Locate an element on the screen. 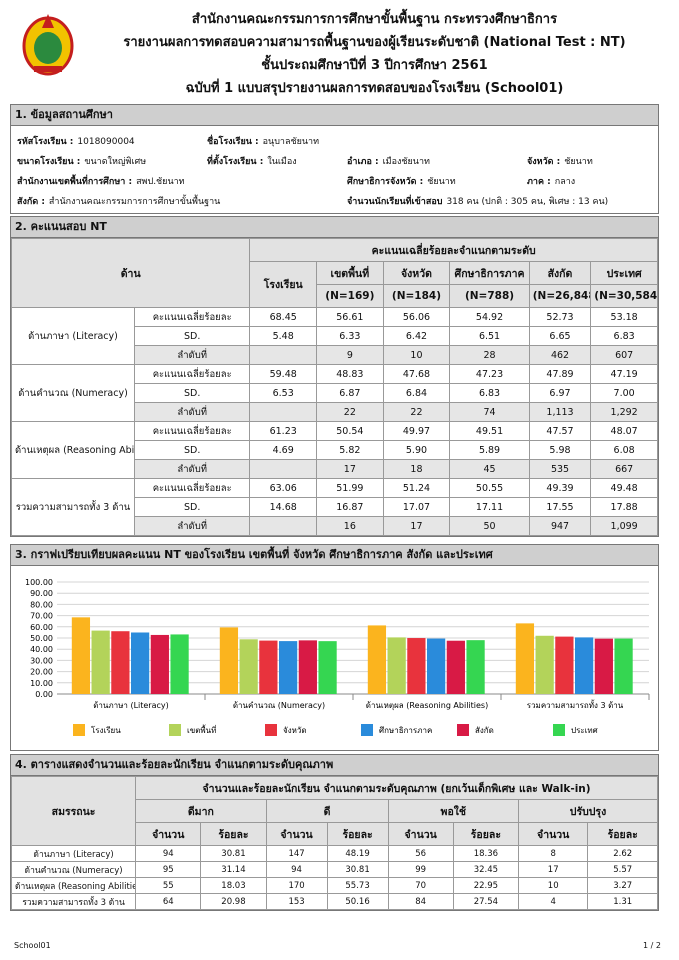  cell: 535 is located at coordinates (560, 469).